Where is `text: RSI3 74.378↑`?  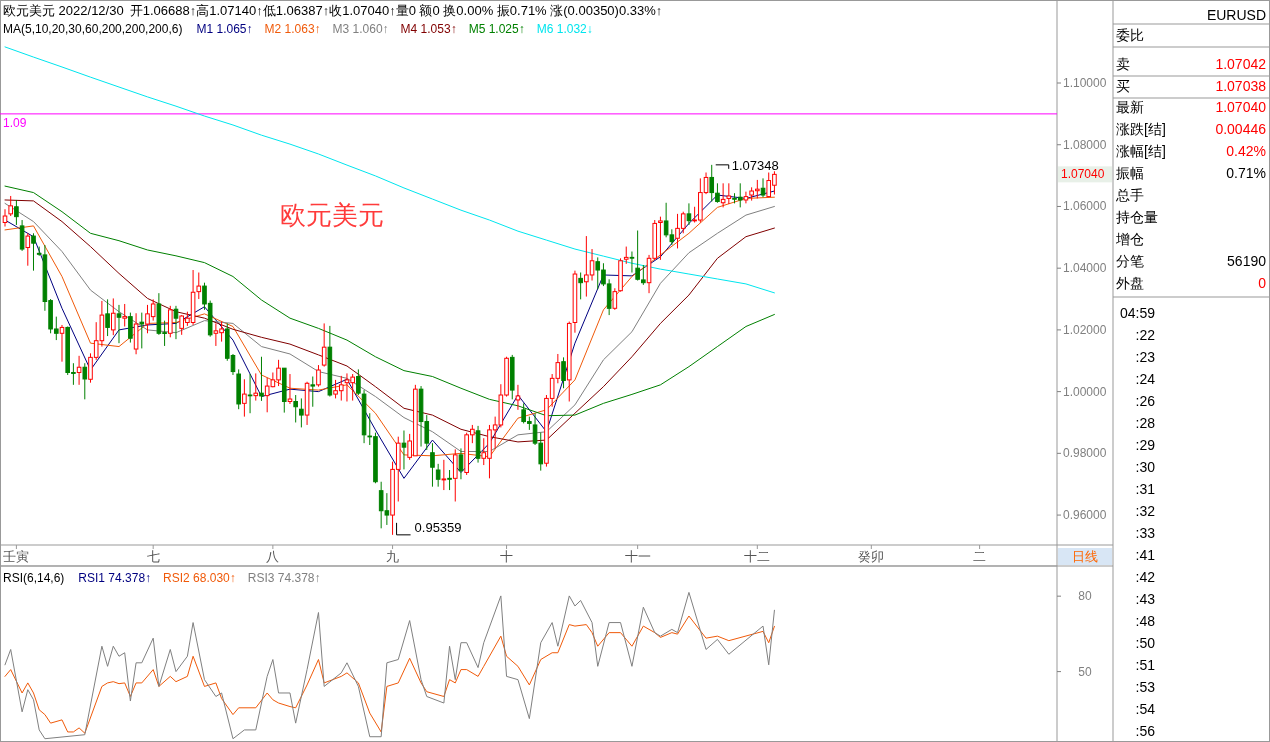 text: RSI3 74.378↑ is located at coordinates (284, 578).